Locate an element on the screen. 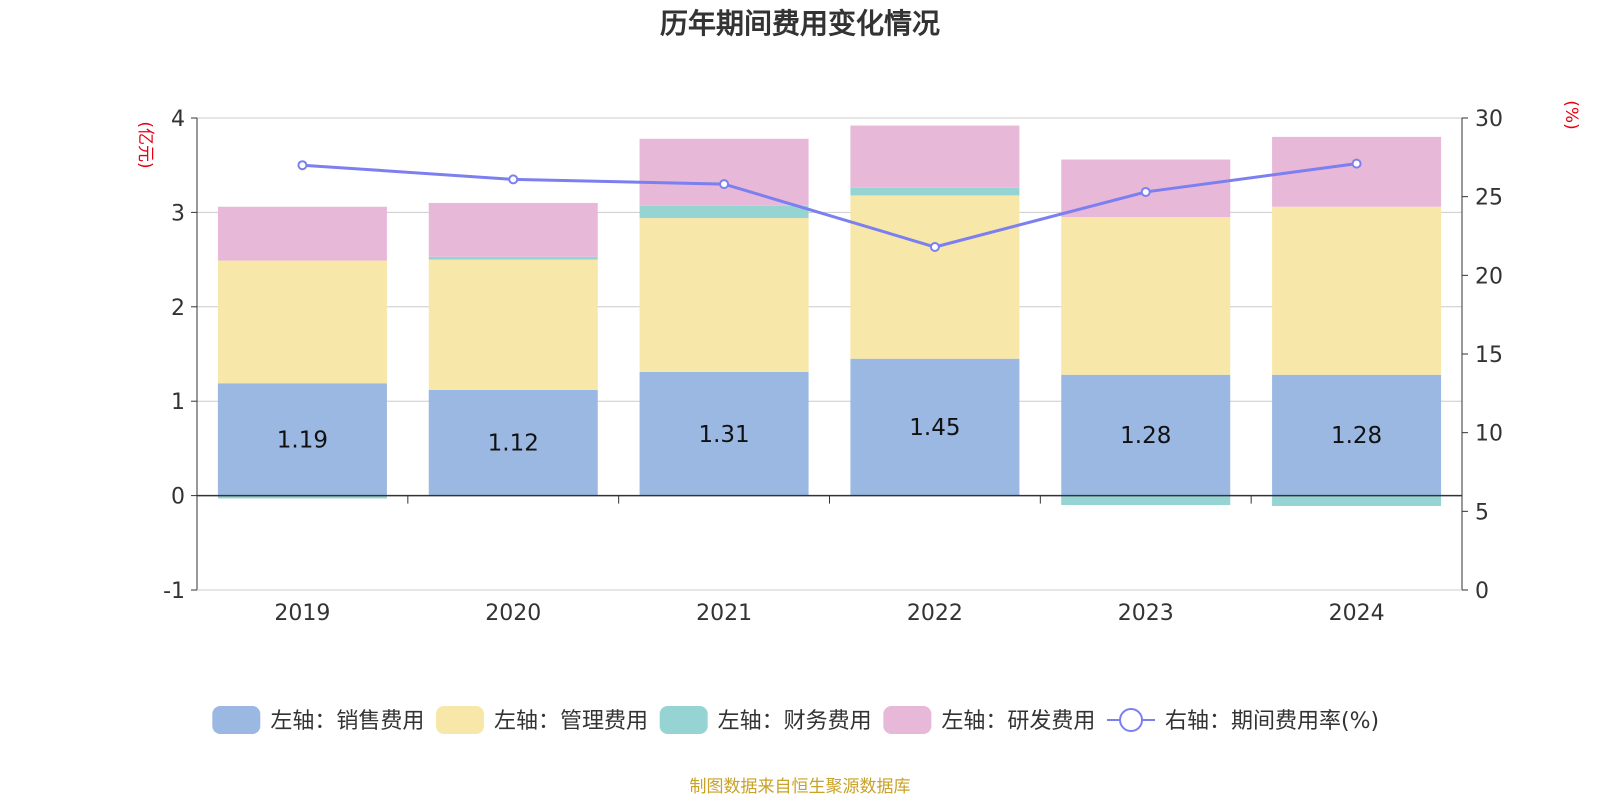 The width and height of the screenshot is (1600, 800). bar-value-label: 1.19 is located at coordinates (302, 440).